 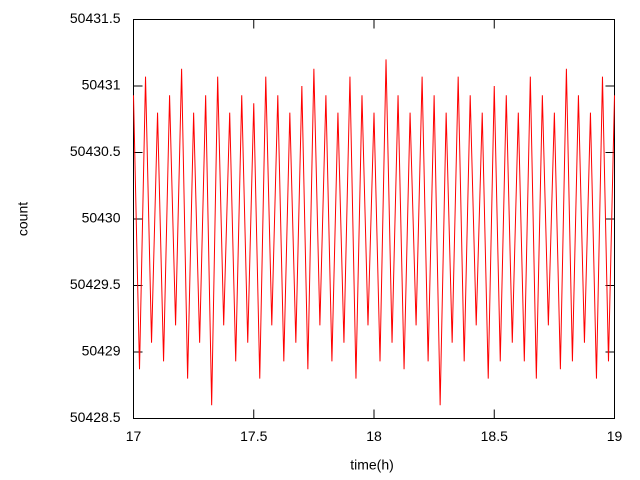 I want to click on x-tick-label: 18.5, so click(x=494, y=436).